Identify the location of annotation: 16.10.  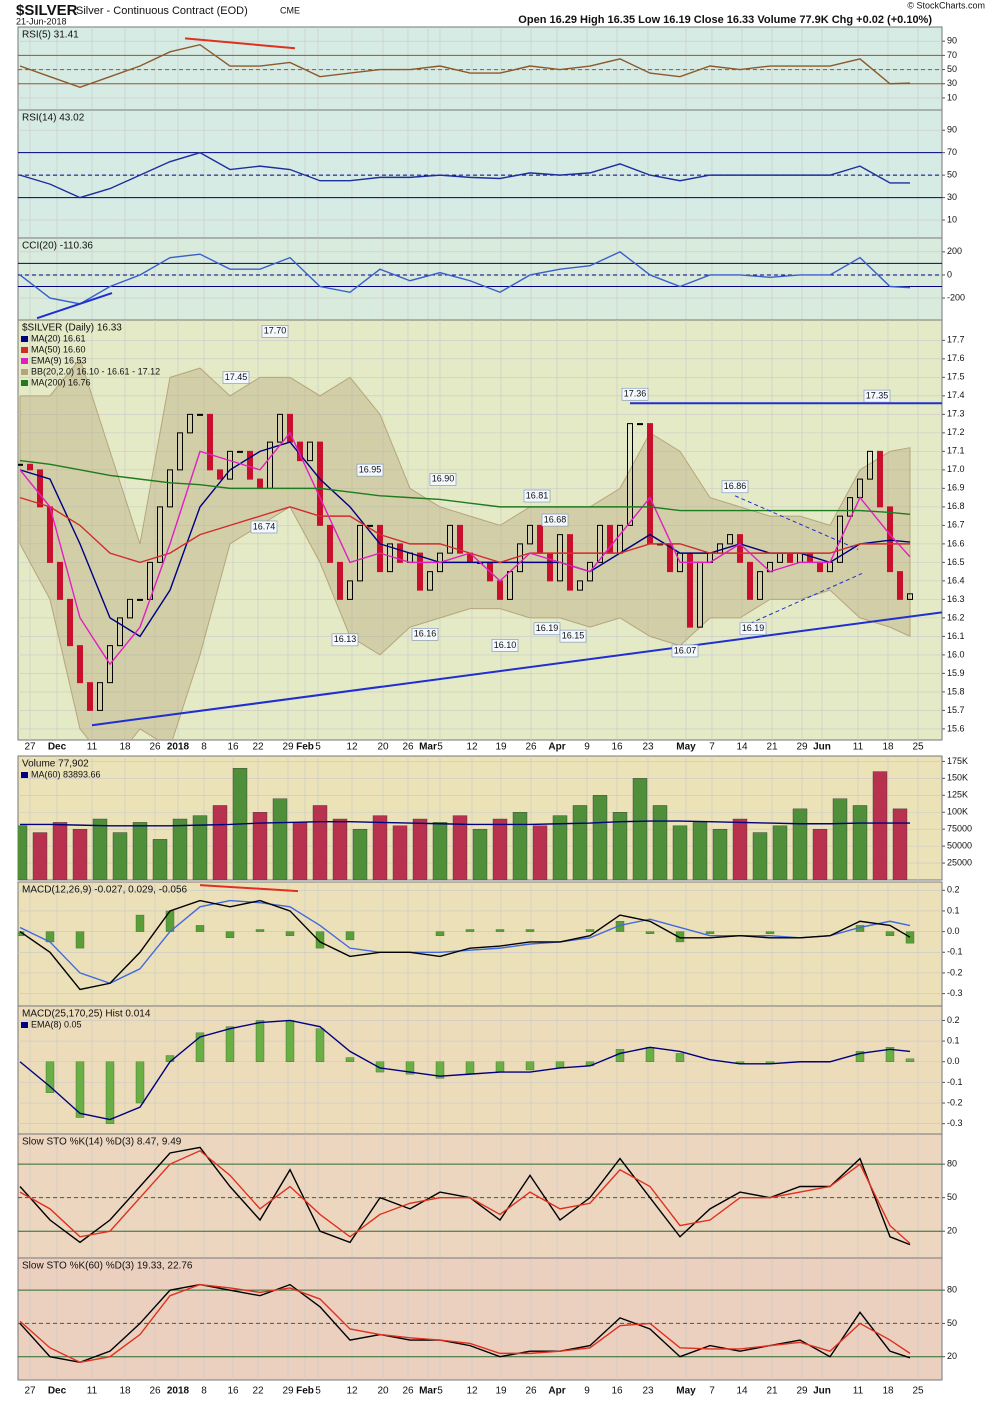
(505, 645).